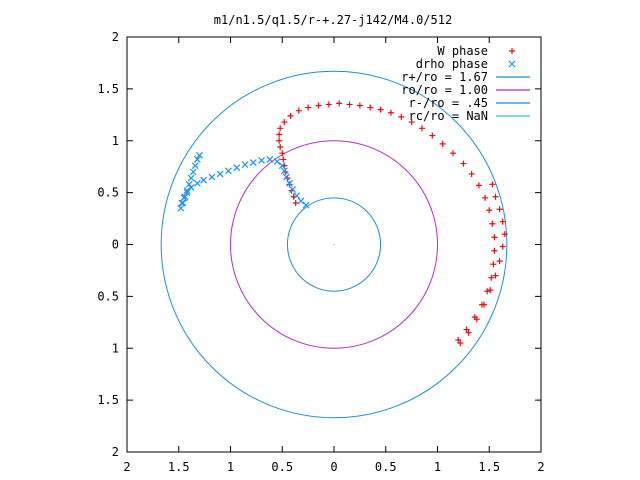 The image size is (640, 480). What do you see at coordinates (444, 90) in the screenshot?
I see `legend-label: ro/ro = 1.00` at bounding box center [444, 90].